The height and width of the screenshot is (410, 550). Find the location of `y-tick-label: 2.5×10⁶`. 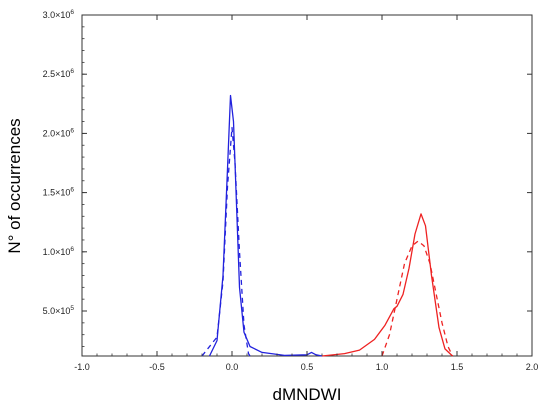

y-tick-label: 2.5×10⁶ is located at coordinates (59, 73).